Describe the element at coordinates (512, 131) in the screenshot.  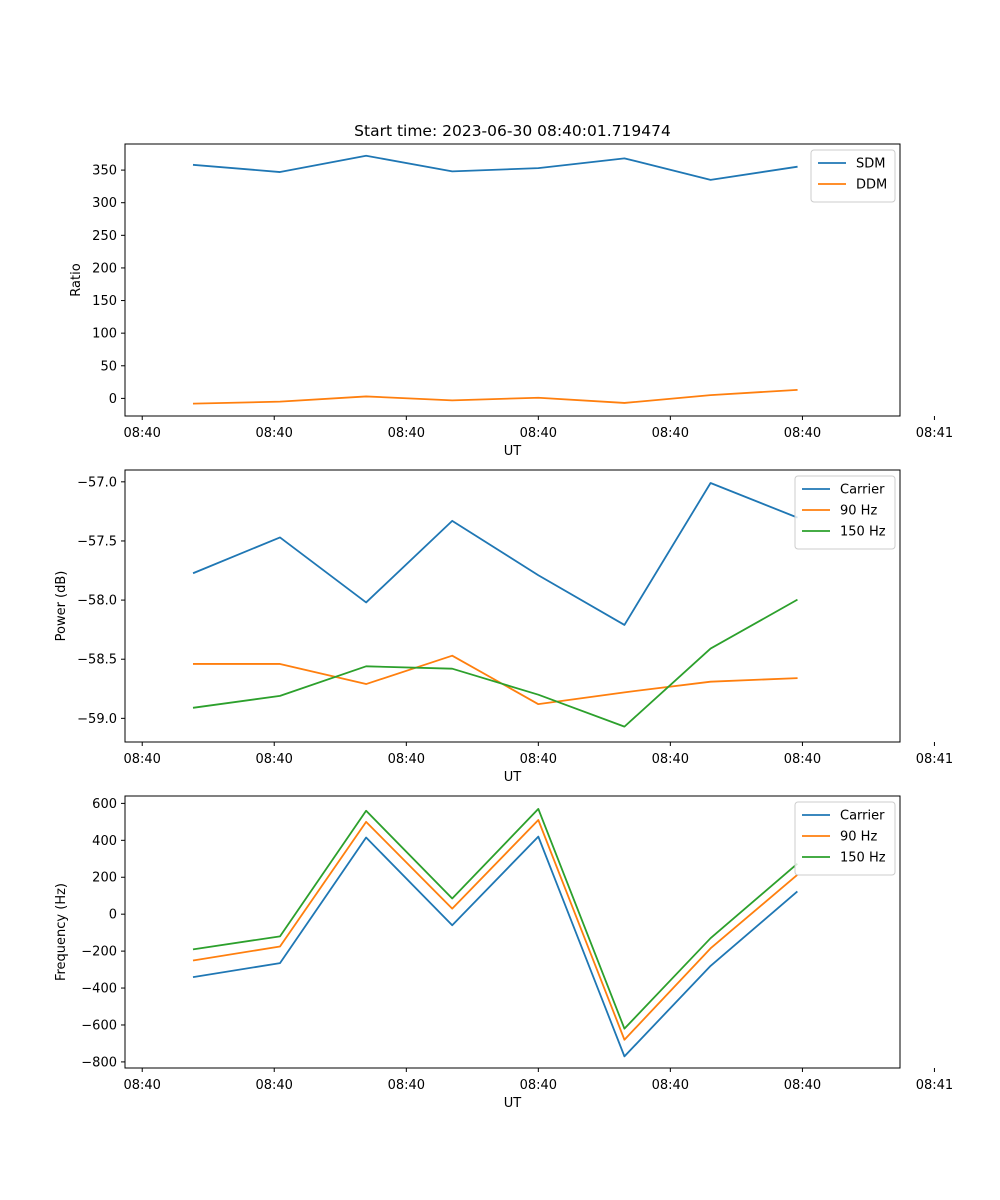
I see `chart-title: Start time: 2023-06-30 08:40:01.719474` at that location.